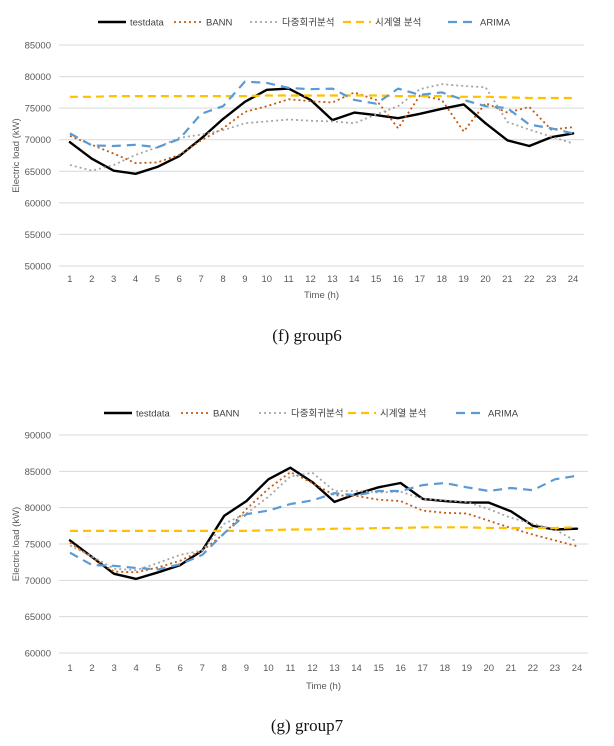  What do you see at coordinates (38, 436) in the screenshot?
I see `y-tick-label: 90000` at bounding box center [38, 436].